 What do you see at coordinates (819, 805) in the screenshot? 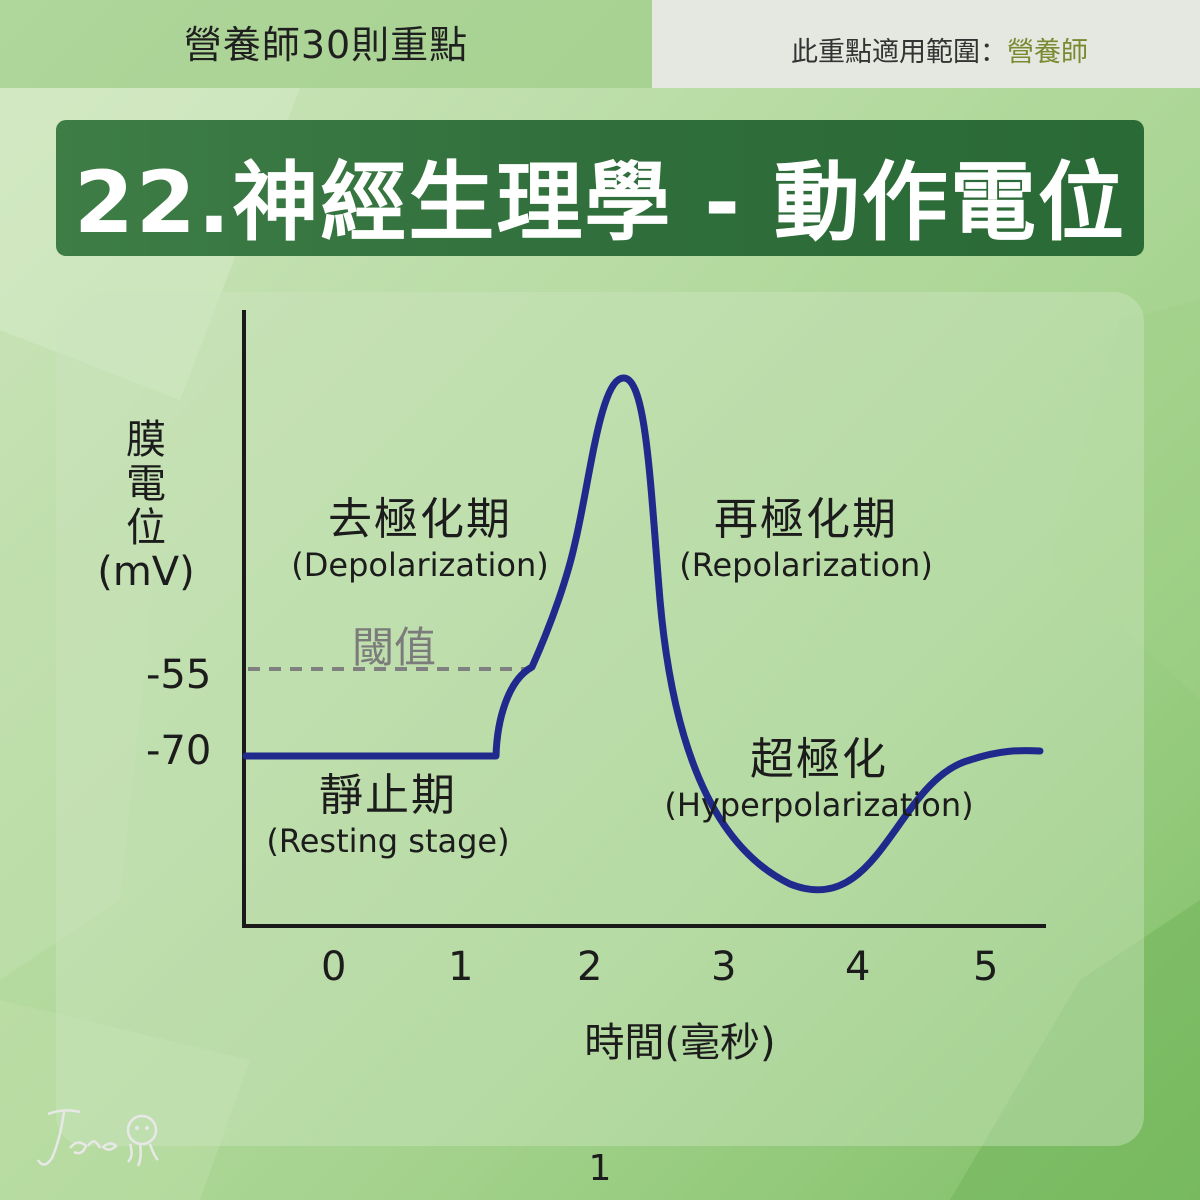
I see `hyperpolarization-phase-en: (Hyperpolarization)` at bounding box center [819, 805].